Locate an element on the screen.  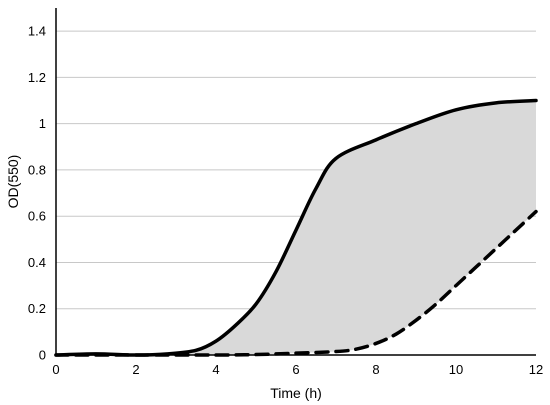
y-tick-labels: 0 0.2 0.4 0.6 0.8 1 1.2 1.4 is located at coordinates (37, 193).